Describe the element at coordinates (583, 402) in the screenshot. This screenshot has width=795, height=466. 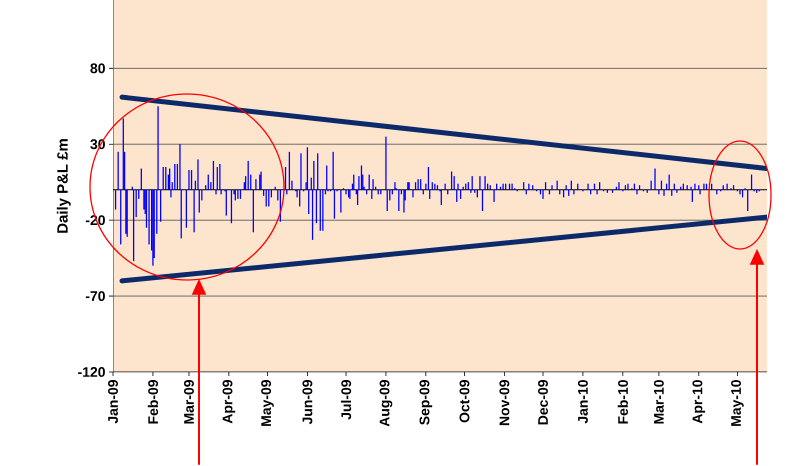
I see `x-tick-label: Jan-10` at that location.